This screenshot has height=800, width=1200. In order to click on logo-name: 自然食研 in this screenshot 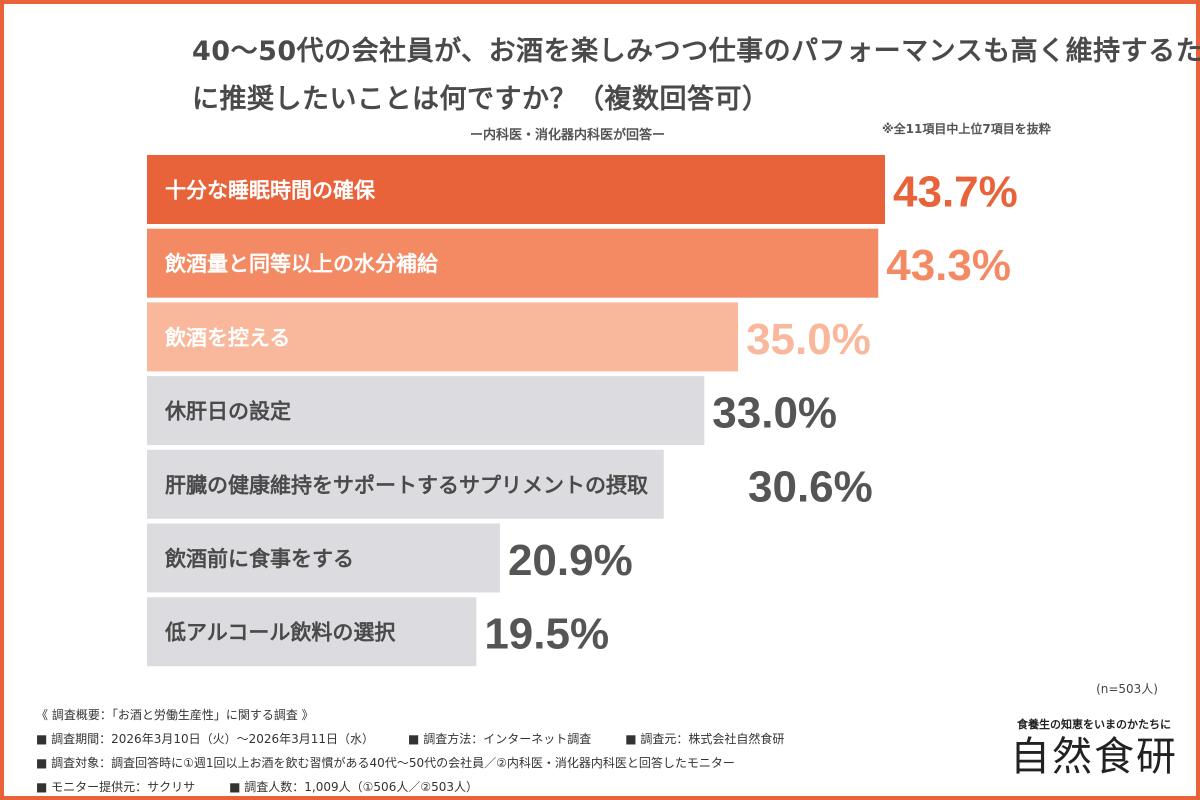, I will do `click(1094, 757)`.